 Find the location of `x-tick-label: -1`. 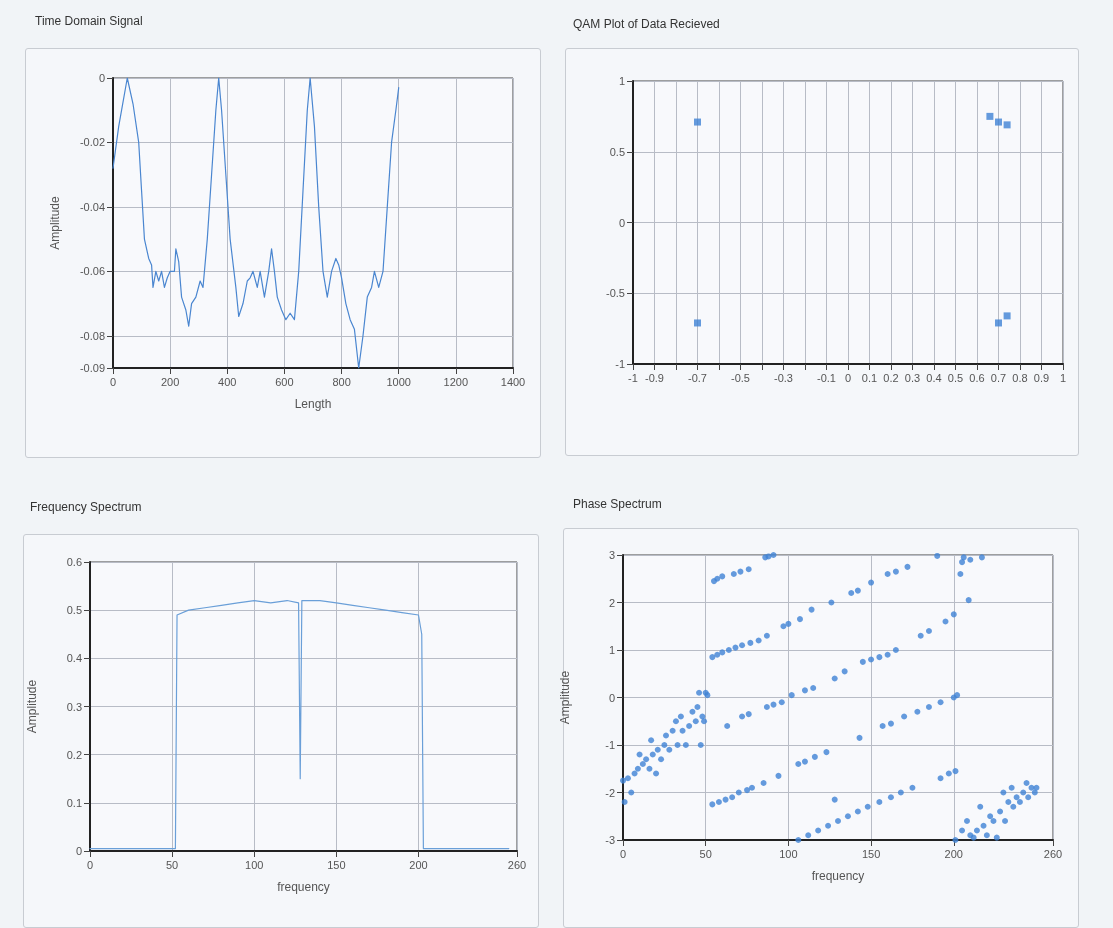

x-tick-label: -1 is located at coordinates (633, 377).